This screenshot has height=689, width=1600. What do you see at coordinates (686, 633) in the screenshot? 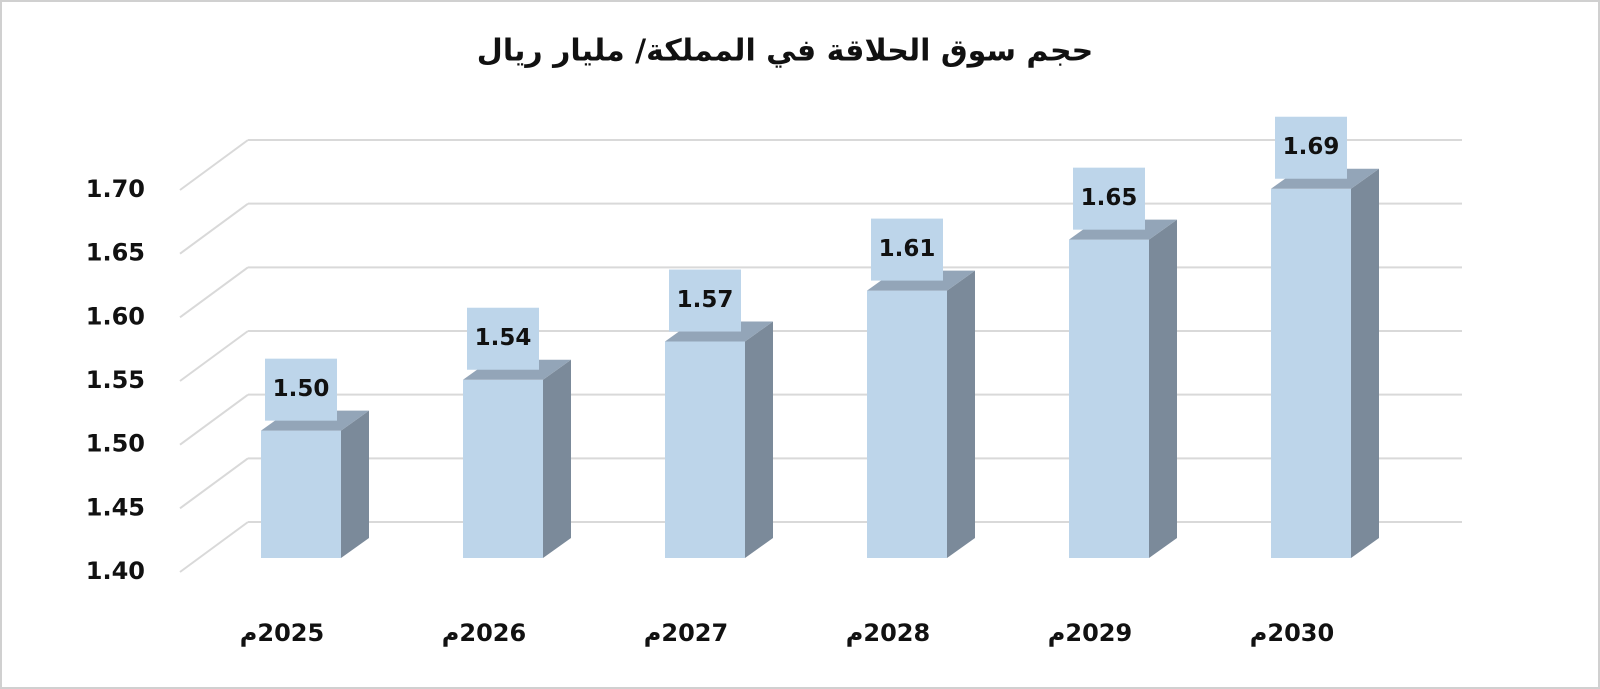
I see `x-tick-label: 2027م` at bounding box center [686, 633].